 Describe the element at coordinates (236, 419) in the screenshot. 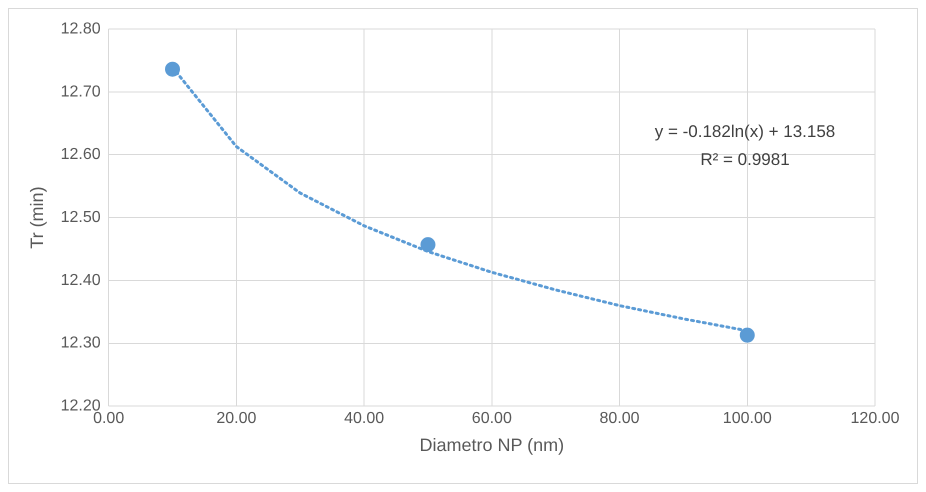

I see `x-tick-label: 20.00` at that location.